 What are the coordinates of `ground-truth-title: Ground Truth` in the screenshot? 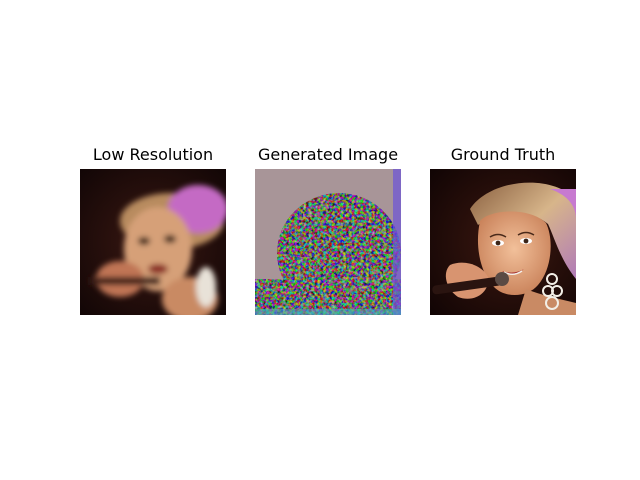 It's located at (503, 154).